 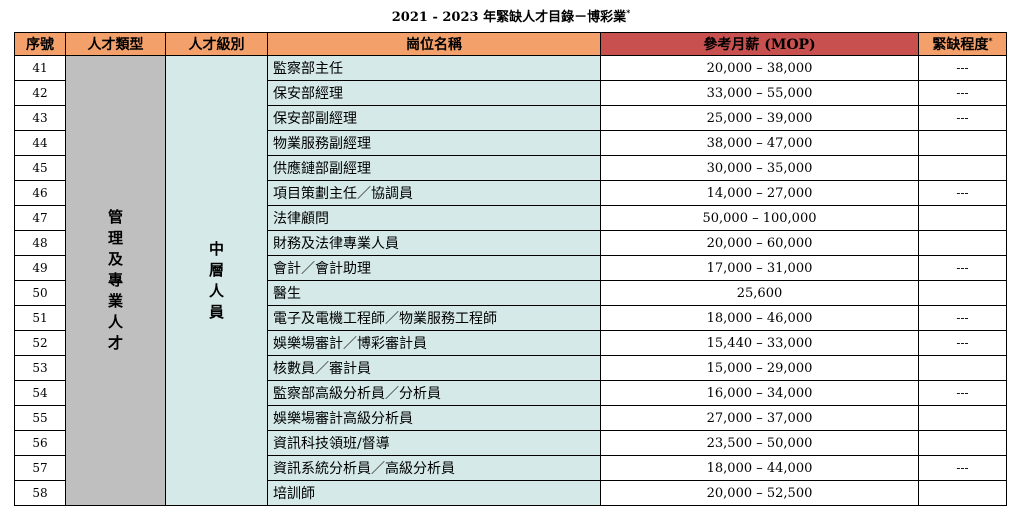 What do you see at coordinates (40, 218) in the screenshot?
I see `row-number: 47` at bounding box center [40, 218].